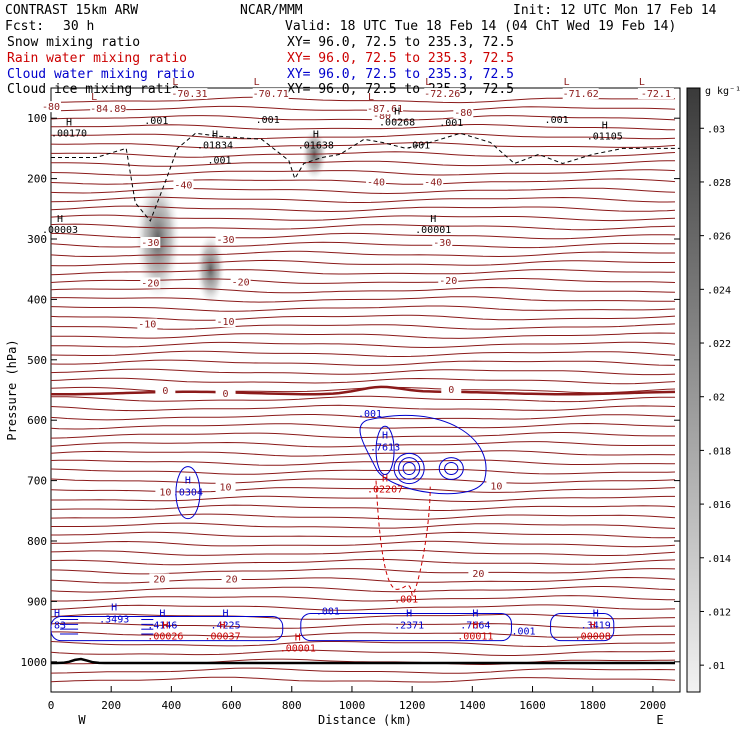 The height and width of the screenshot is (740, 740). What do you see at coordinates (111, 705) in the screenshot?
I see `x-tick-label: 200` at bounding box center [111, 705].